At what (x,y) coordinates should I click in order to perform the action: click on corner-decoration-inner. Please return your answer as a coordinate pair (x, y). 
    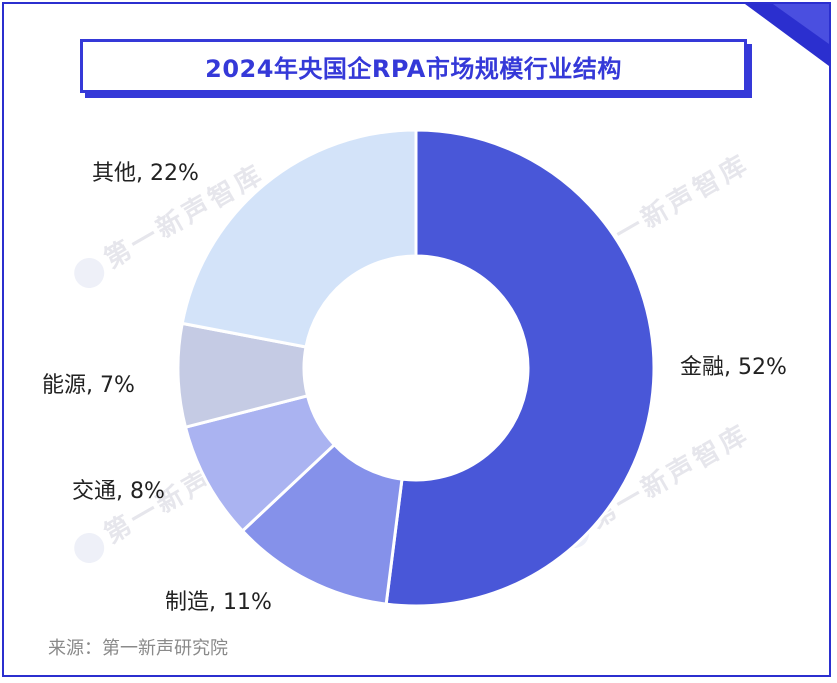
    Looking at the image, I should click on (801, 24).